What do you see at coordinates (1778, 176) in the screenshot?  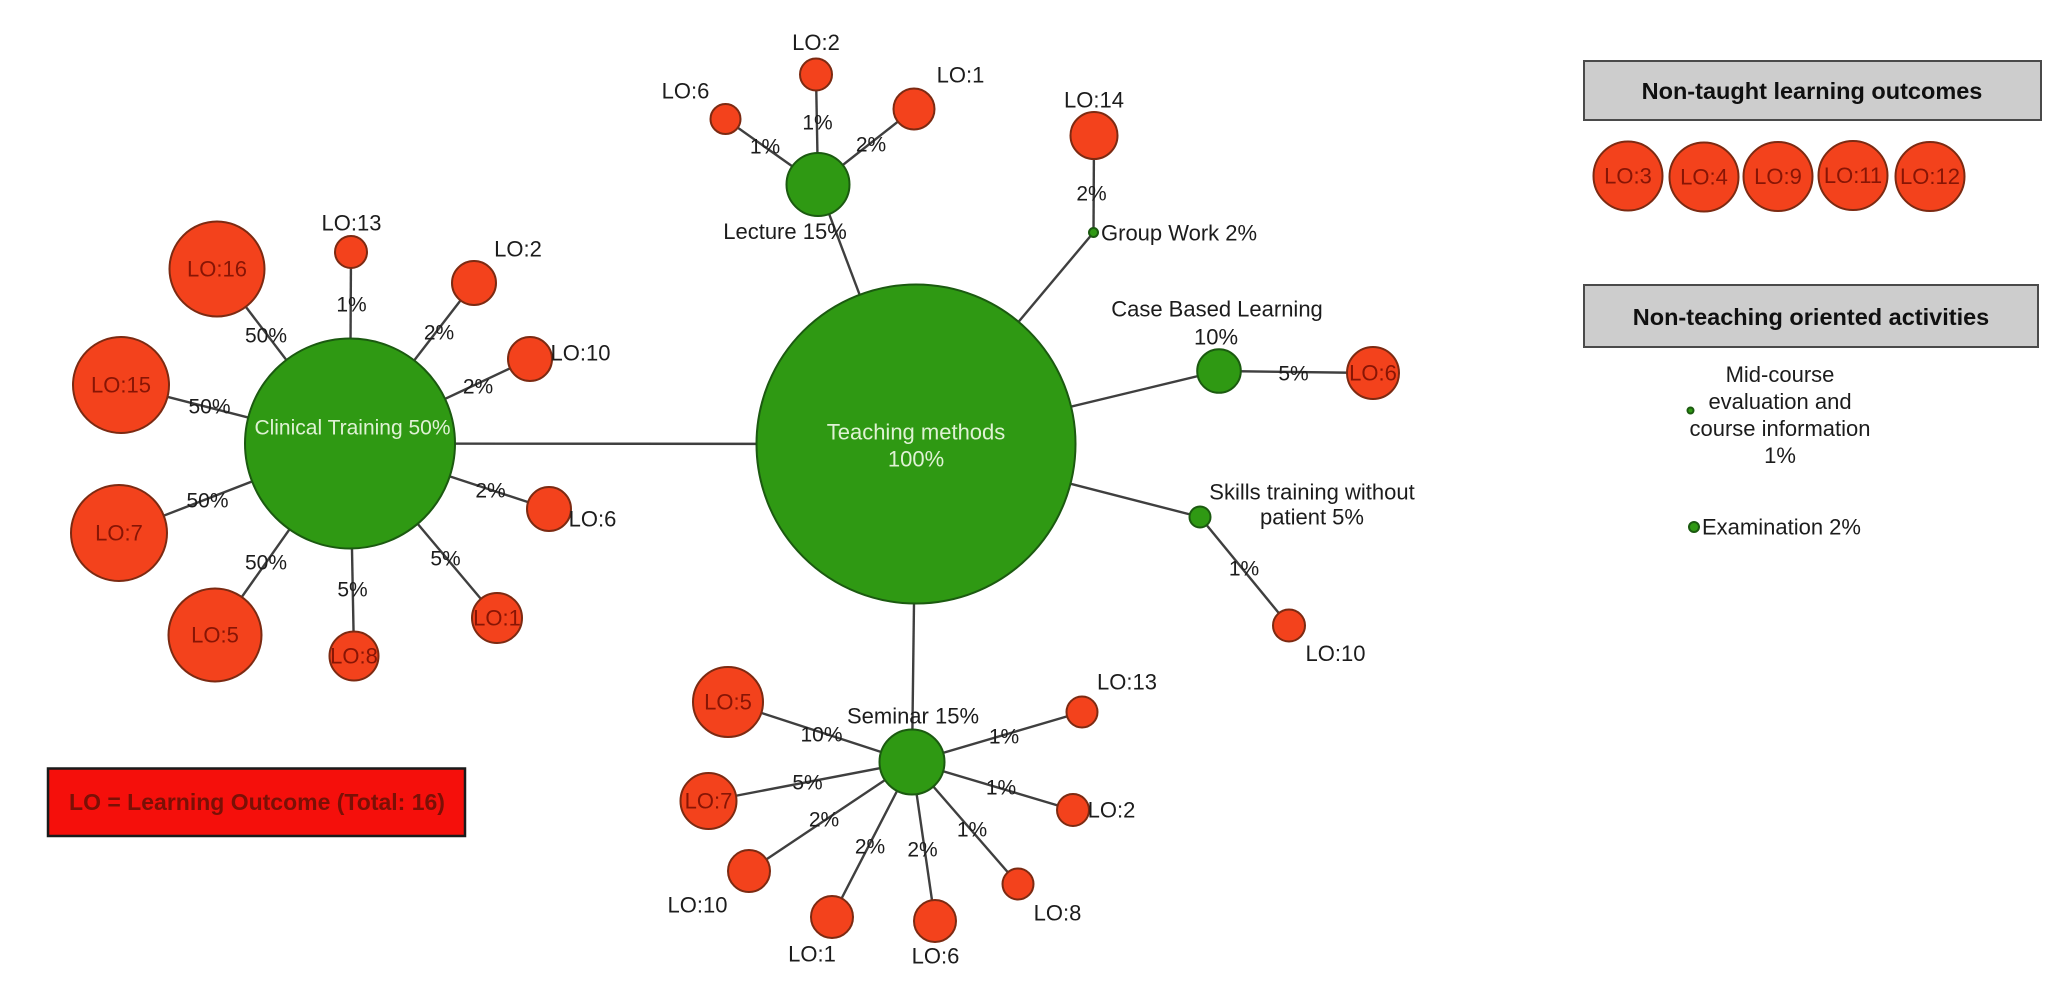 I see `svg-text: LO:9` at bounding box center [1778, 176].